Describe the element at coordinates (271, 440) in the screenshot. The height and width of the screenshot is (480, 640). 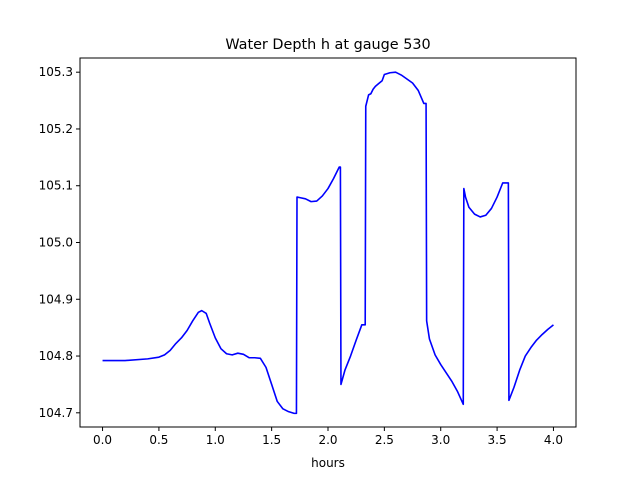
I see `x-tick-label: 1.5` at that location.